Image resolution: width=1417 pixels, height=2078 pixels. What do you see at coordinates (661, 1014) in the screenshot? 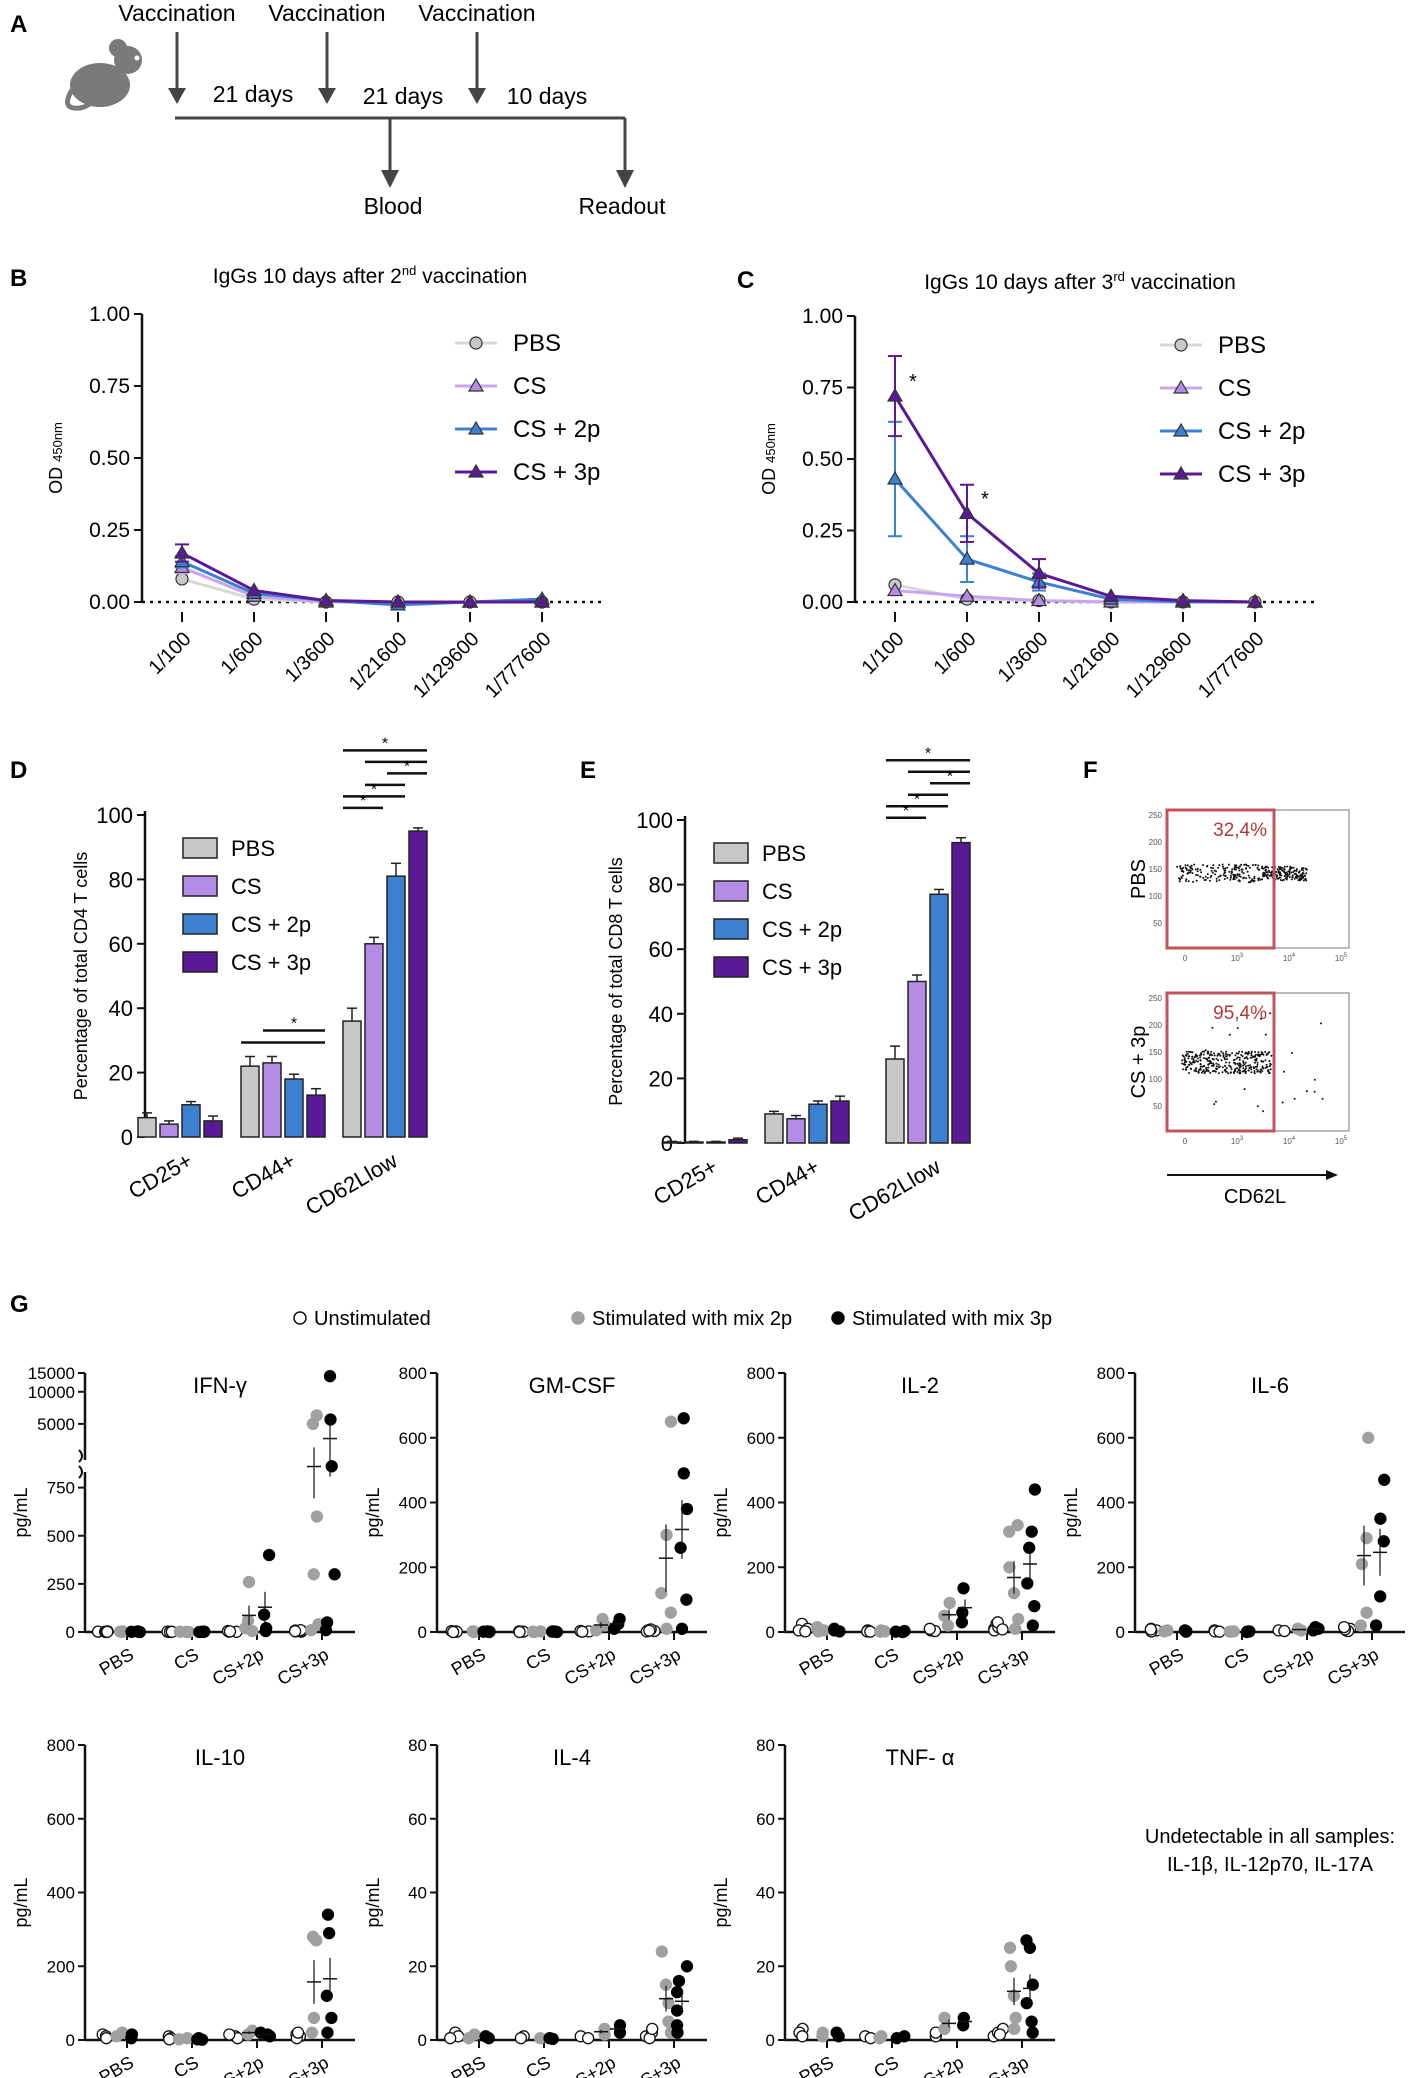
I see `y-tick-label: 40` at bounding box center [661, 1014].